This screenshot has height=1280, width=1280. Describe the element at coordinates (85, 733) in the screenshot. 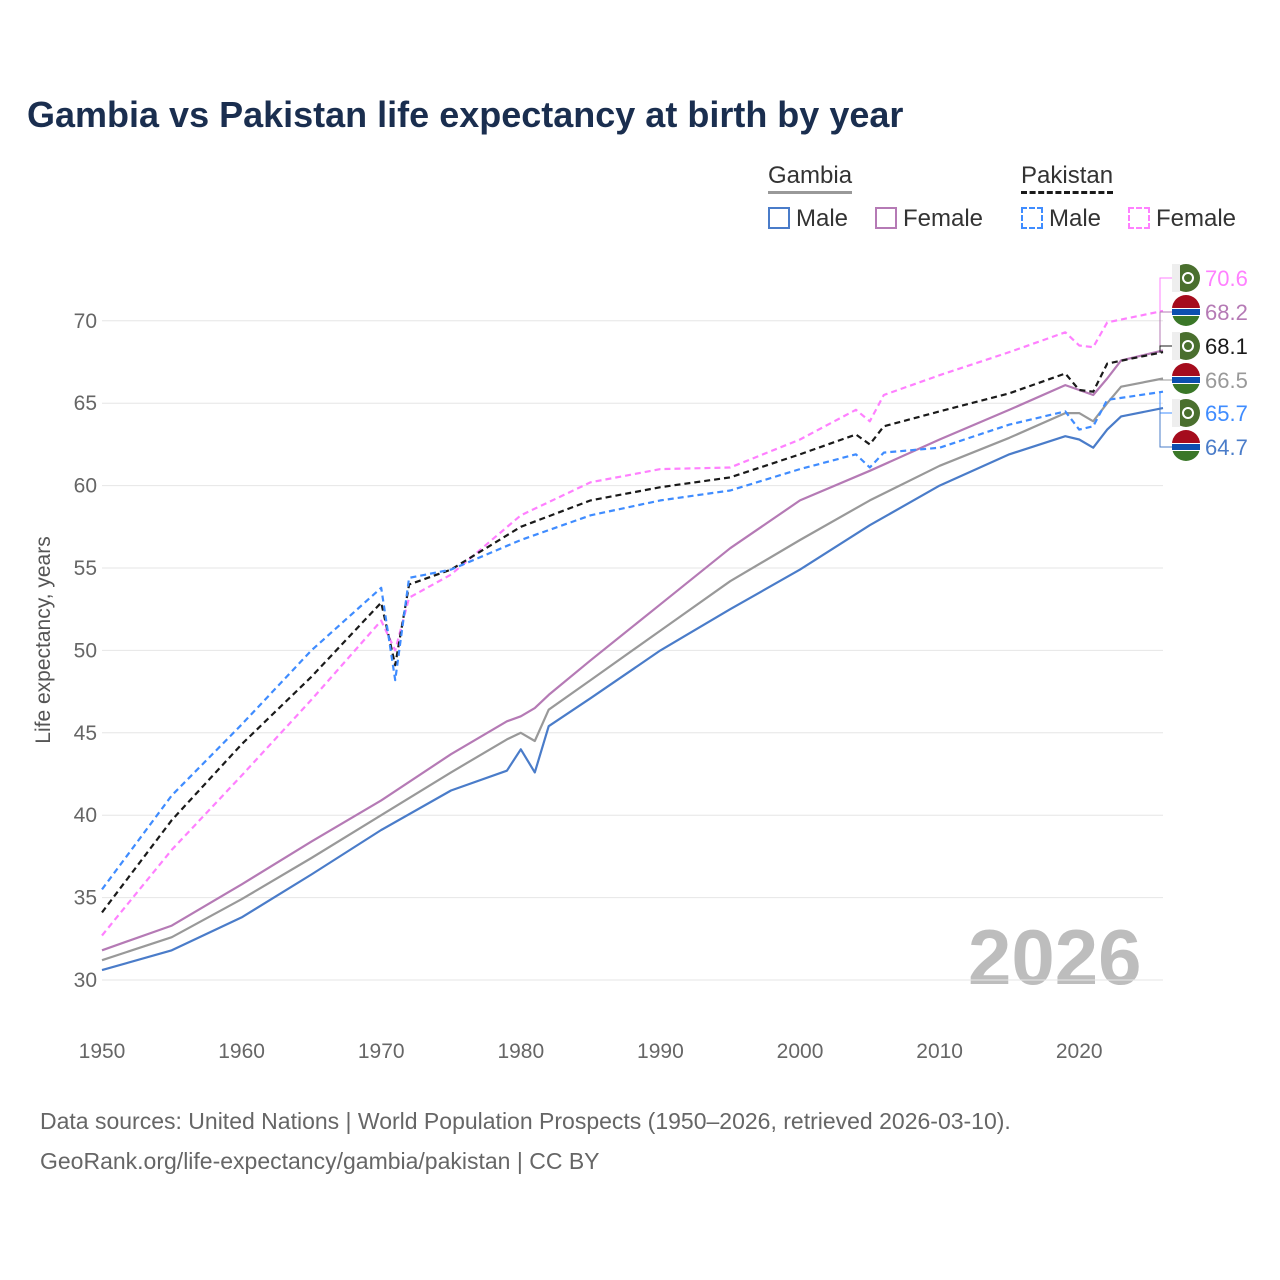

I see `y-tick-label: 45` at that location.